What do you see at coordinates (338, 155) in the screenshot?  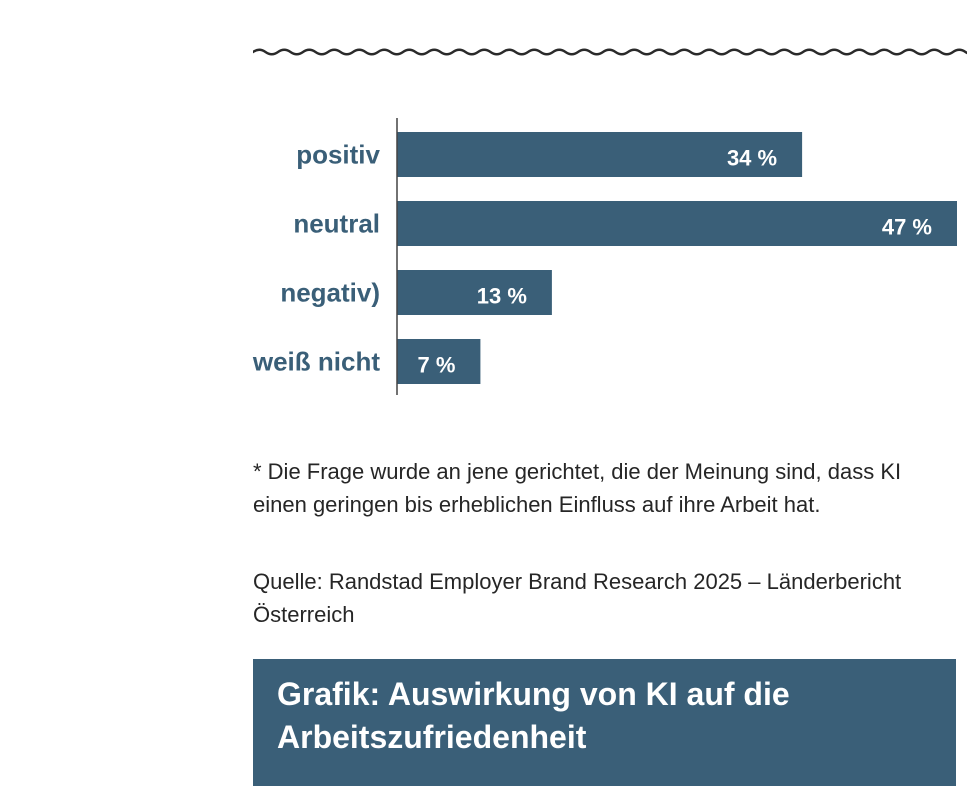 I see `category-label-positiv: positiv` at bounding box center [338, 155].